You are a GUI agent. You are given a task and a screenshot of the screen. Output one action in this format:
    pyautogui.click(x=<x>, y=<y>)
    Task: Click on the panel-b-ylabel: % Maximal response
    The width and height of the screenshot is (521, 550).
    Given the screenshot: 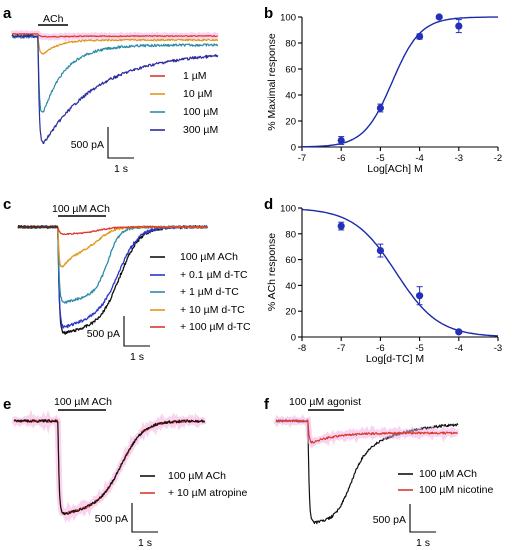 What is the action you would take?
    pyautogui.click(x=272, y=82)
    